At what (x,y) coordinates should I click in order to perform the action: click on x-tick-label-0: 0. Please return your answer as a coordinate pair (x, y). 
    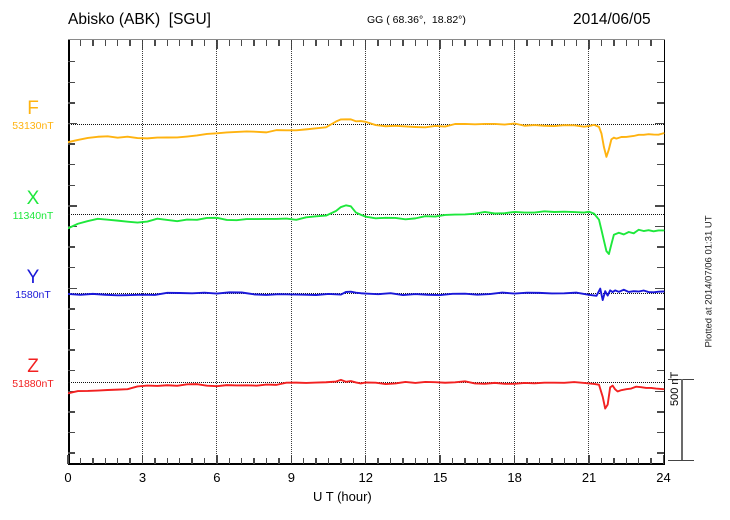
    Looking at the image, I should click on (68, 477).